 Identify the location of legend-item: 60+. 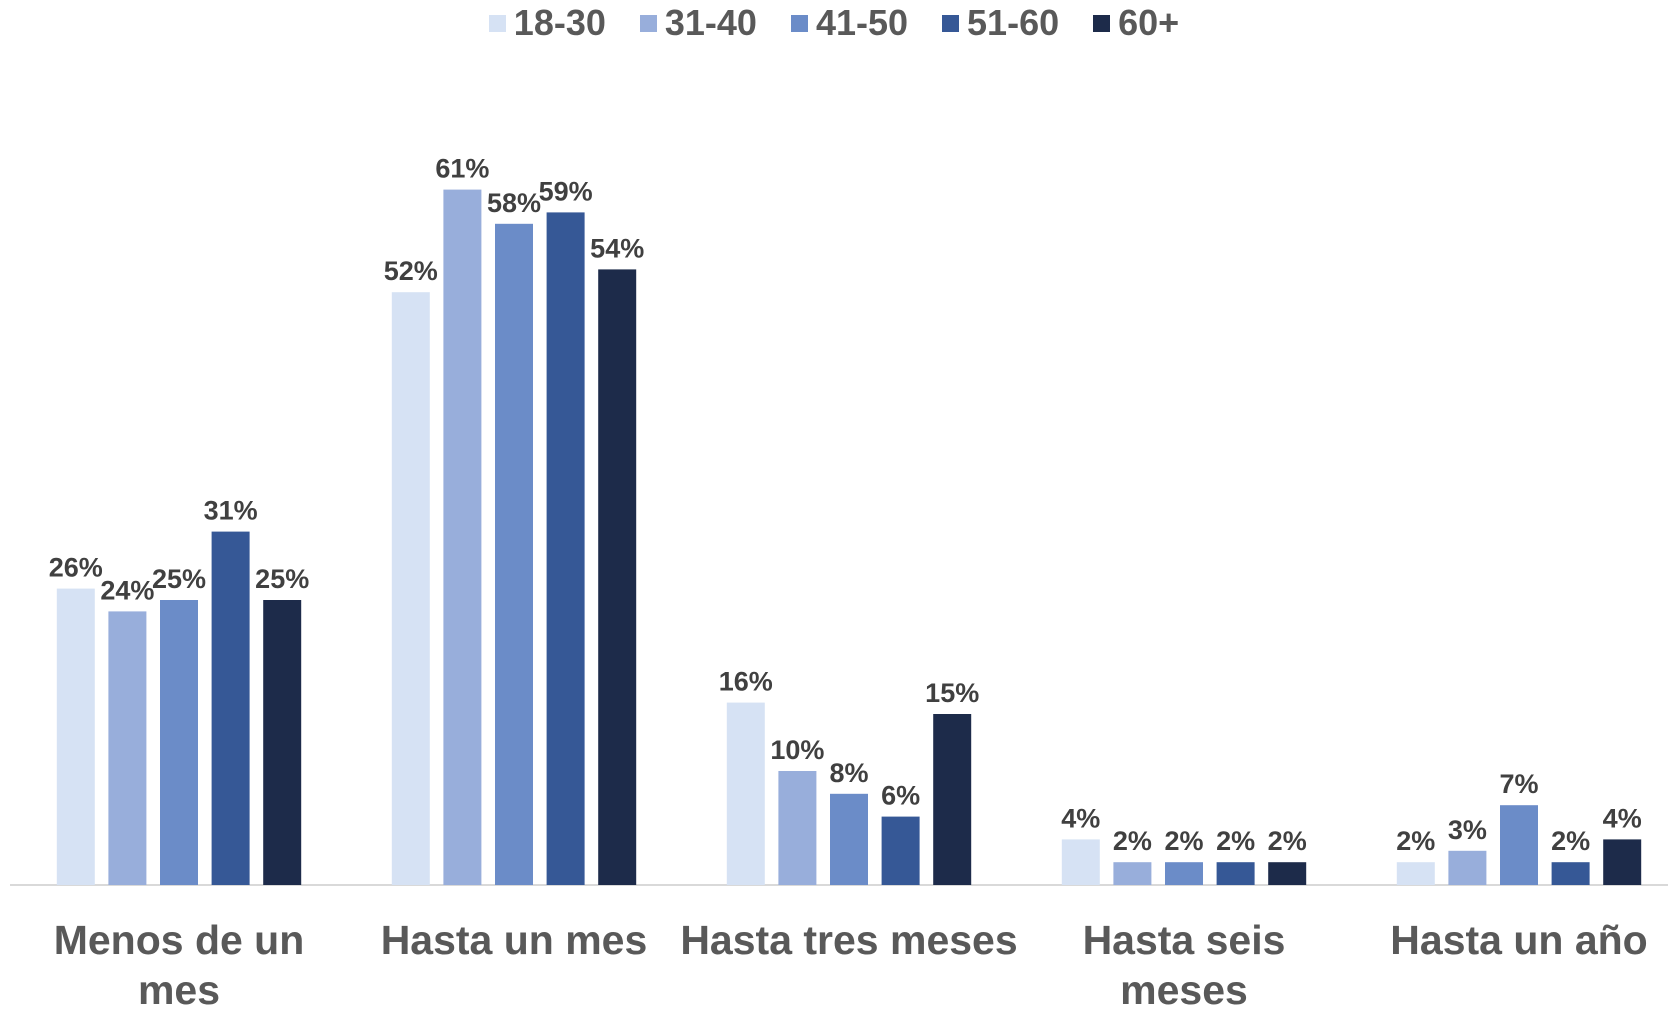
(1136, 23).